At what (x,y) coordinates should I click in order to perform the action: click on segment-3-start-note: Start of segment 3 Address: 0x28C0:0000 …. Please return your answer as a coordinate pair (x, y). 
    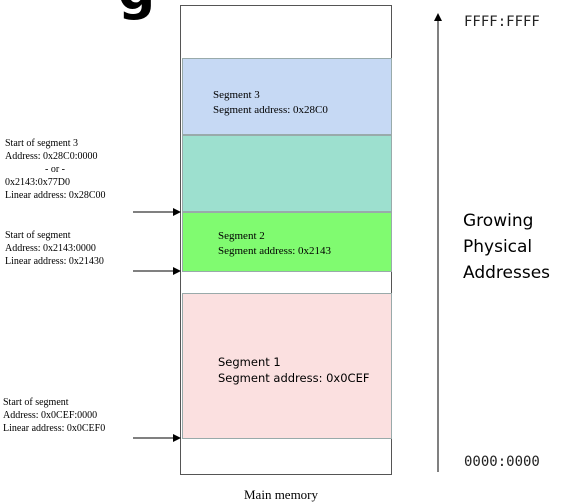
    Looking at the image, I should click on (55, 169).